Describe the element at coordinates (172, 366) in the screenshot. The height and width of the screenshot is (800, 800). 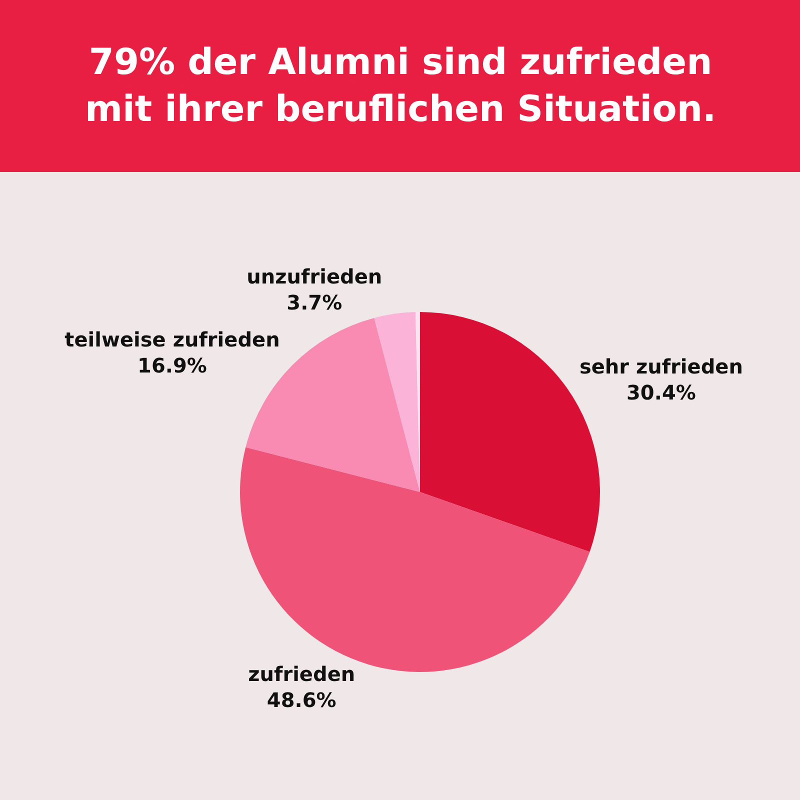
I see `data-label: 16.9%` at that location.